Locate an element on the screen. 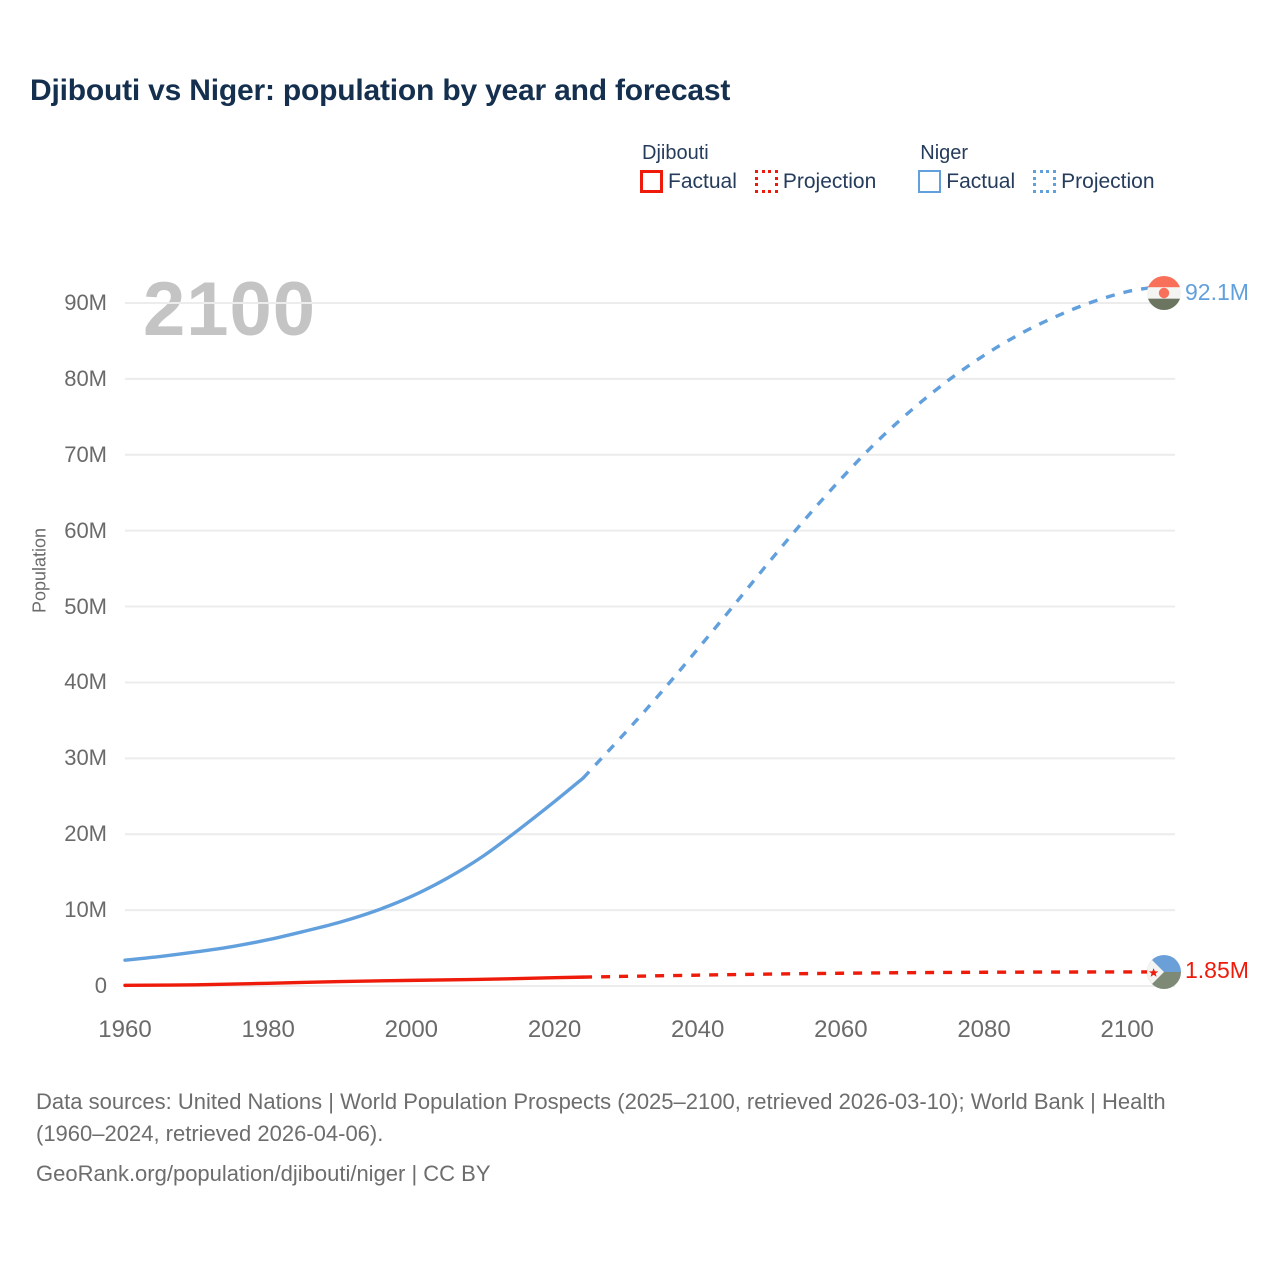 The image size is (1280, 1280). legend-group-niger: Niger Factual Projection is located at coordinates (1036, 167).